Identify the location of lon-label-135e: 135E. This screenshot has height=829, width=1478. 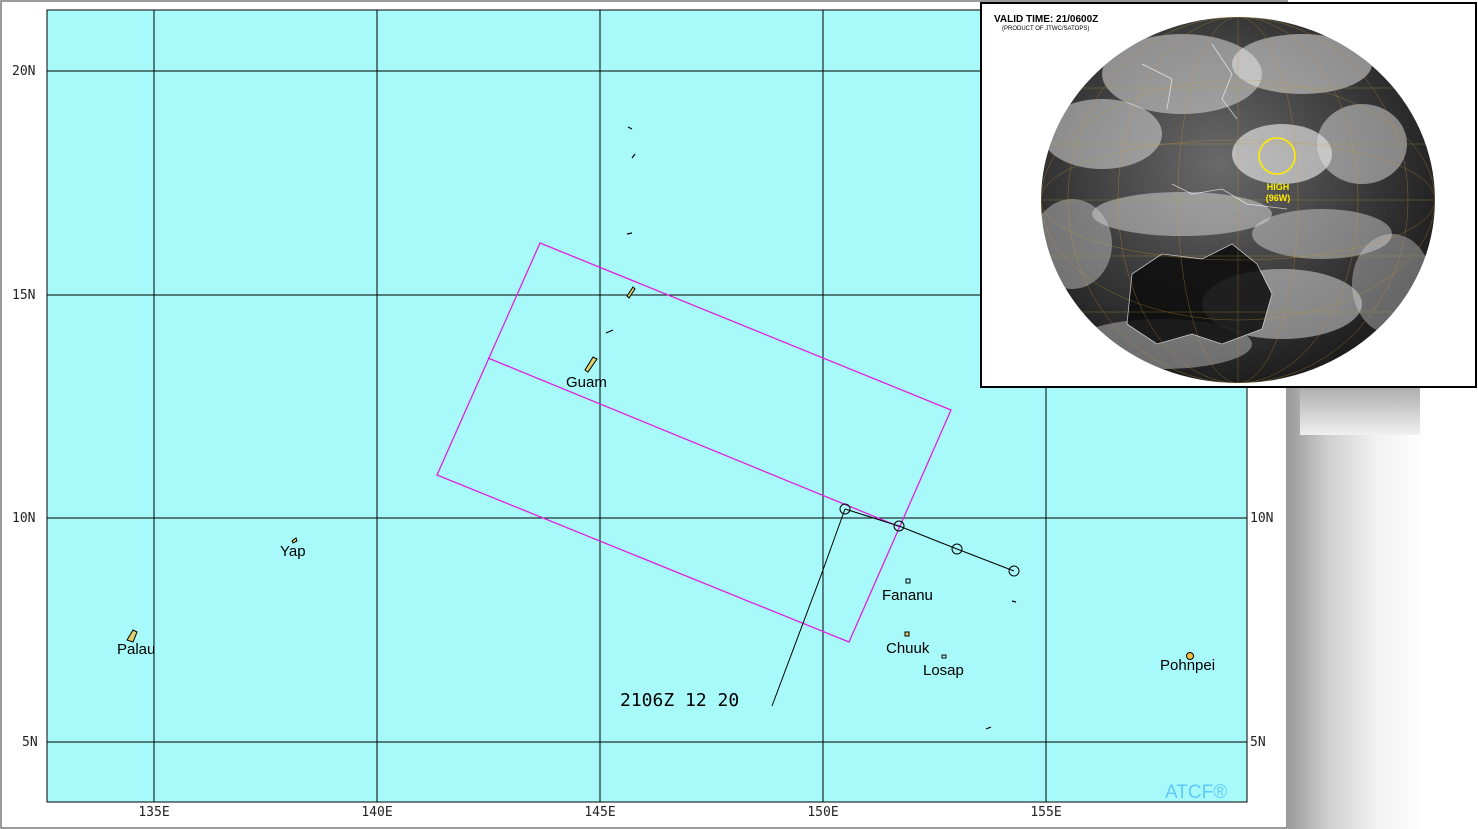
(153, 812).